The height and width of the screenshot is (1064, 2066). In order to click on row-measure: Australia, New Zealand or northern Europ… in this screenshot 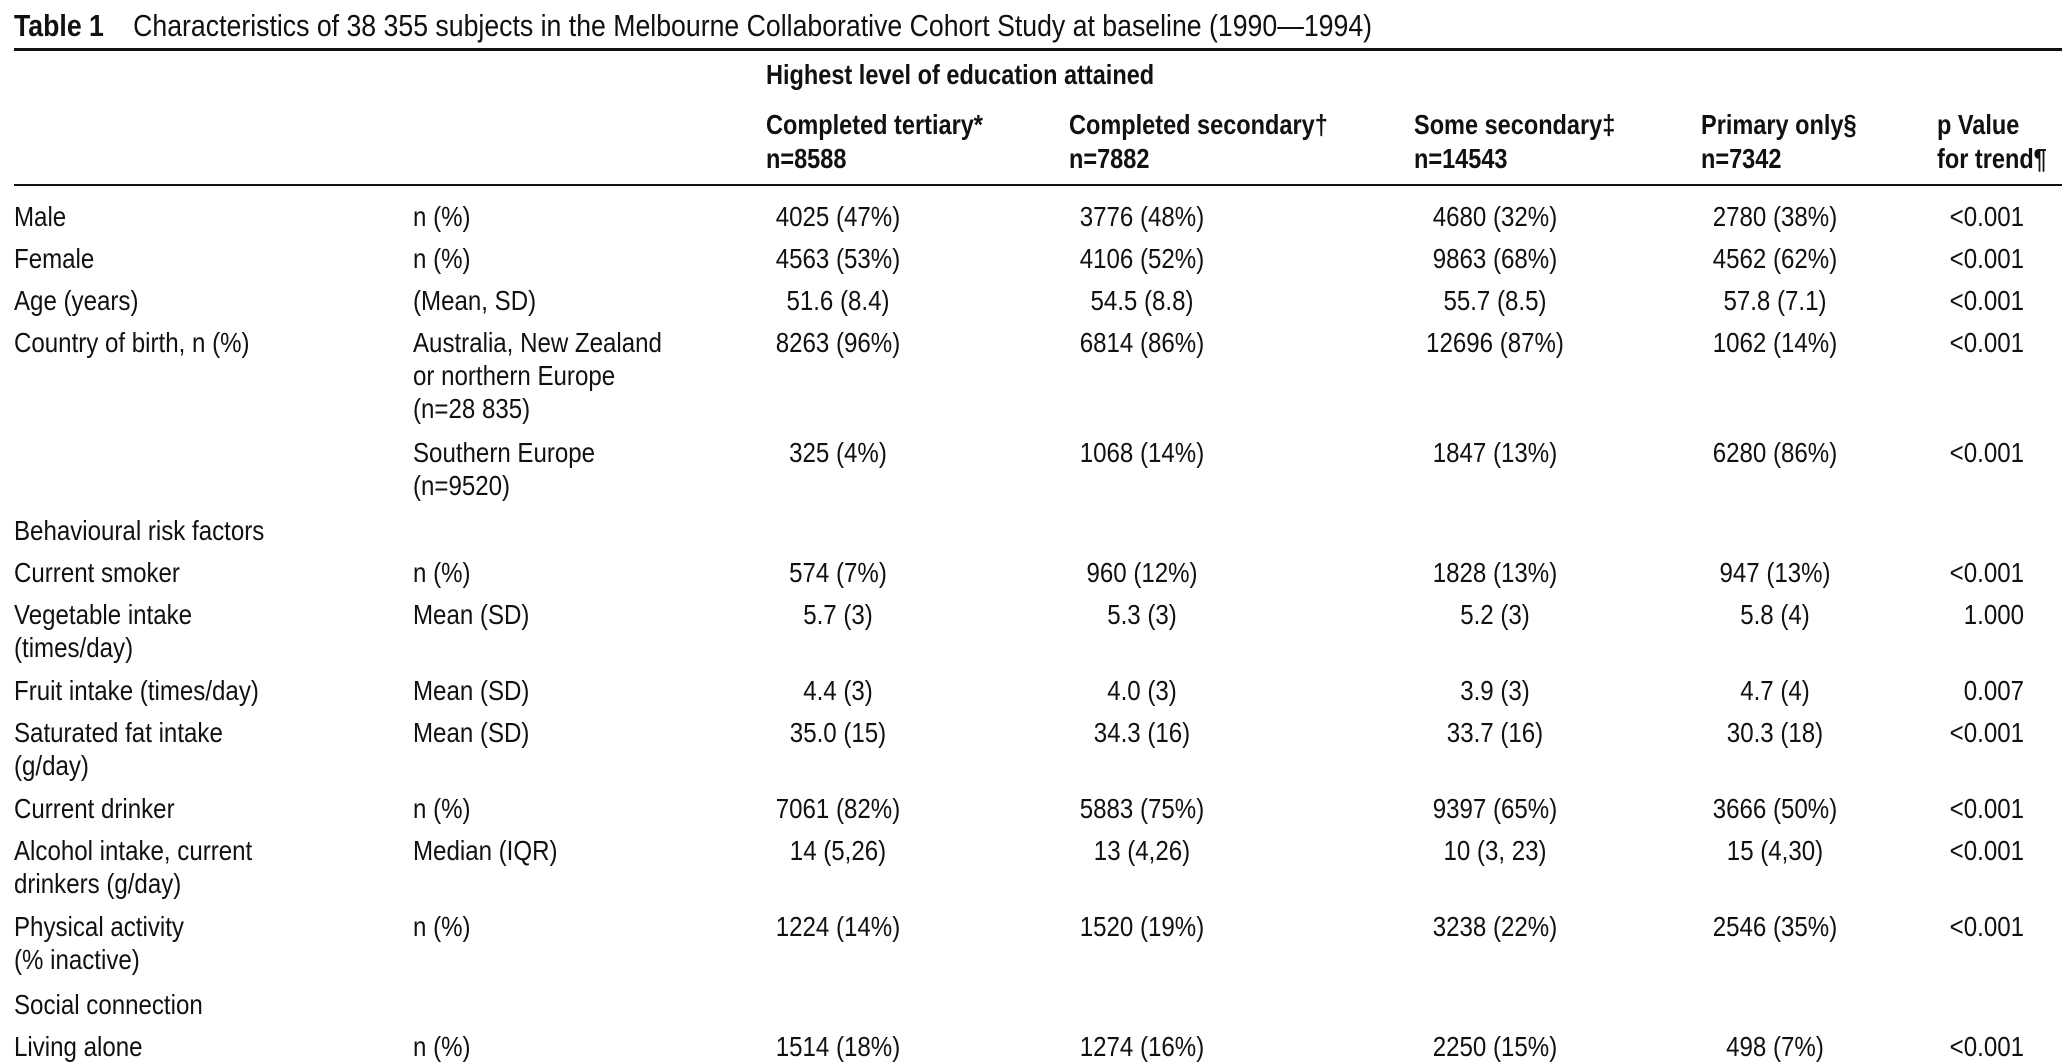, I will do `click(537, 375)`.